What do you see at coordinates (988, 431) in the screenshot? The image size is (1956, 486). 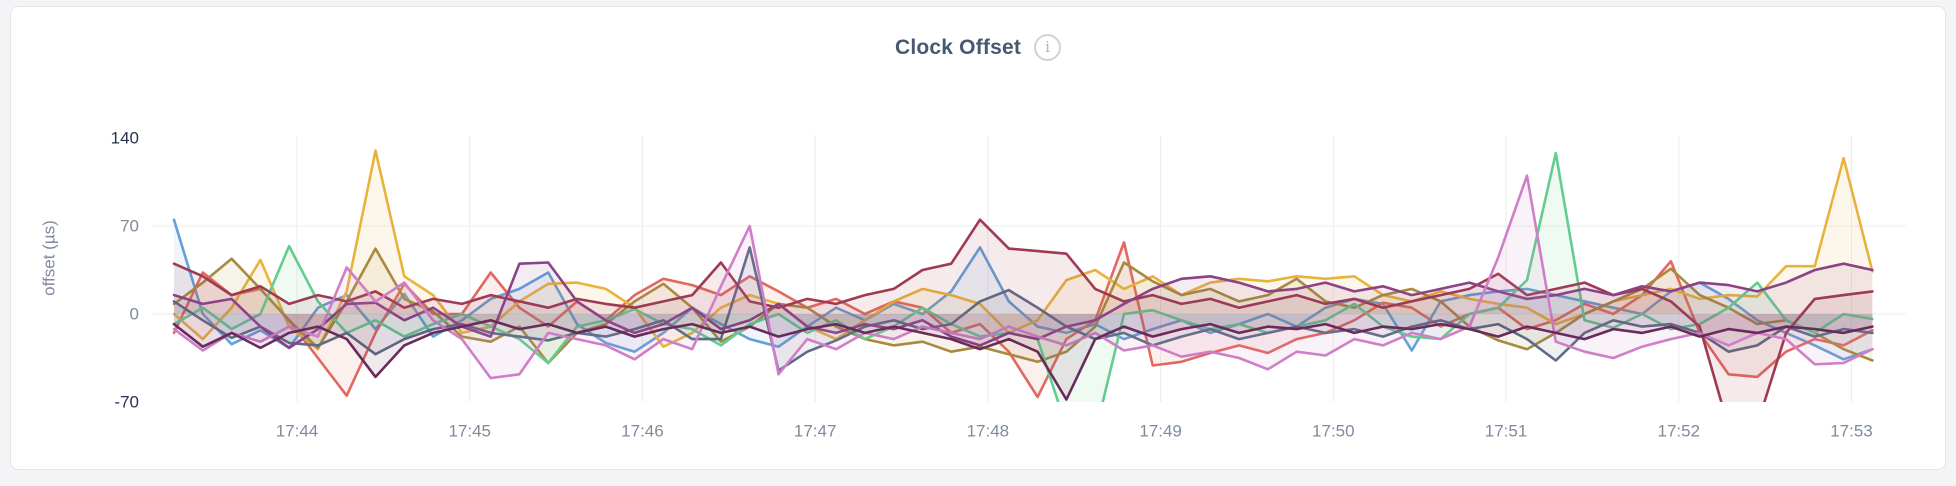 I see `x-tick-label: 17:48` at bounding box center [988, 431].